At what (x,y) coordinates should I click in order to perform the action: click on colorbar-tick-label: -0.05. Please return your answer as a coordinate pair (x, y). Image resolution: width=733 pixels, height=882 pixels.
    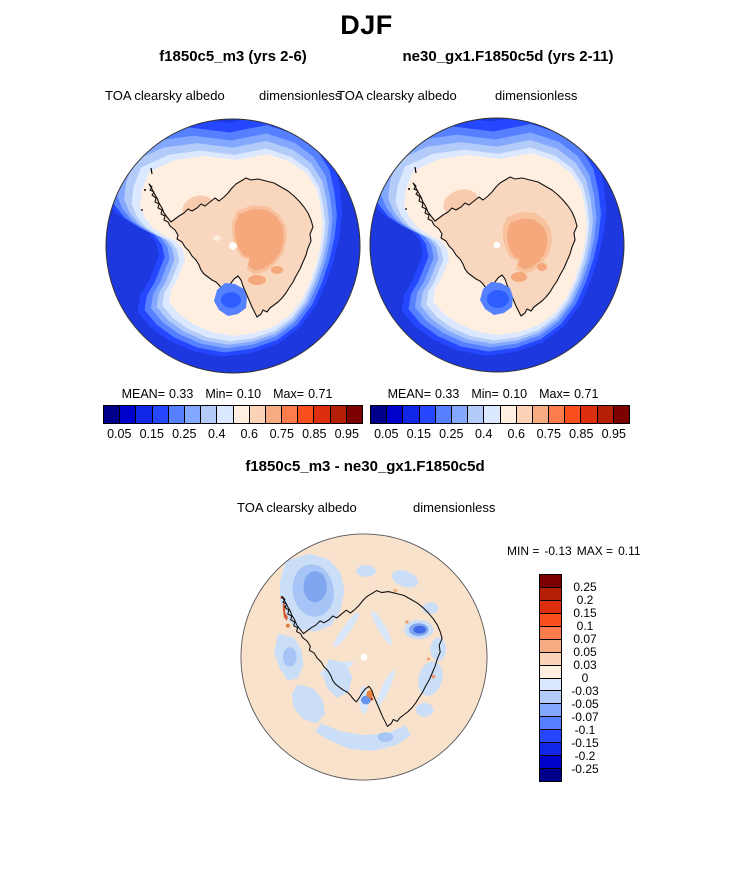
    Looking at the image, I should click on (585, 704).